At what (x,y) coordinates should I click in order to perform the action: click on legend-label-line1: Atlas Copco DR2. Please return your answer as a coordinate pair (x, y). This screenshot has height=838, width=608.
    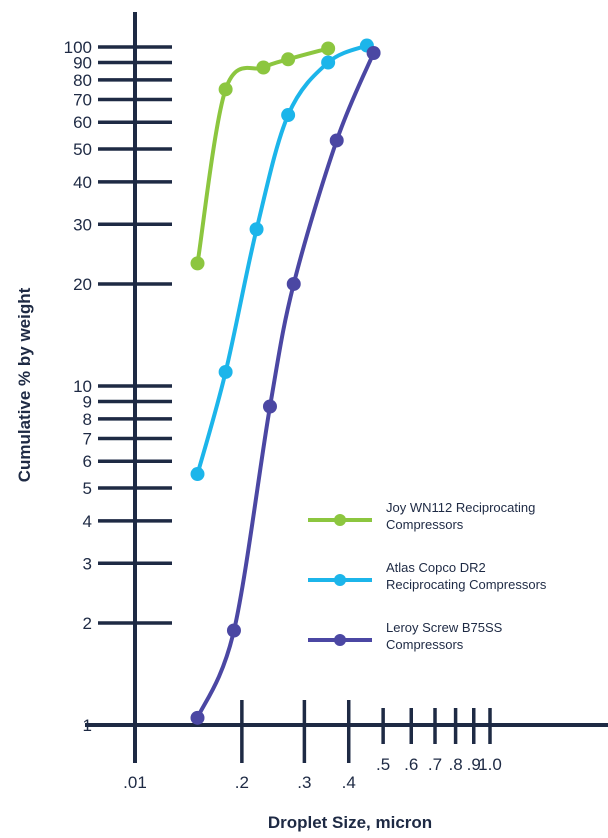
    Looking at the image, I should click on (436, 567).